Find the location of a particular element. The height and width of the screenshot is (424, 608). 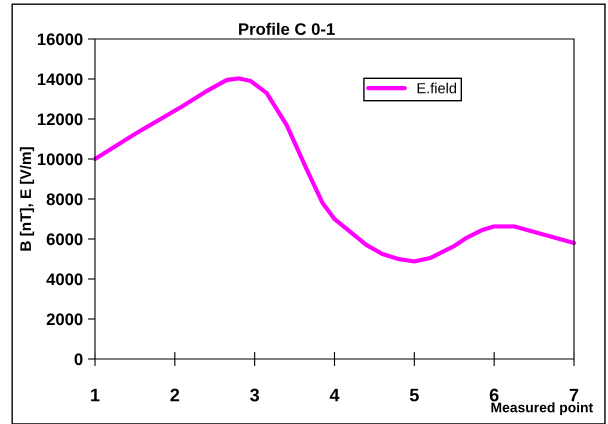

y-axis-title: B [nT], E [V/m] is located at coordinates (27, 199).